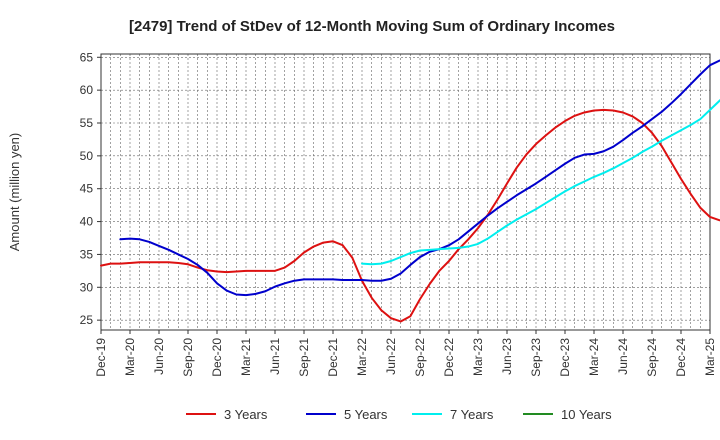 This screenshot has height=440, width=720. Describe the element at coordinates (710, 357) in the screenshot. I see `x-tick-label: Mar-25` at that location.